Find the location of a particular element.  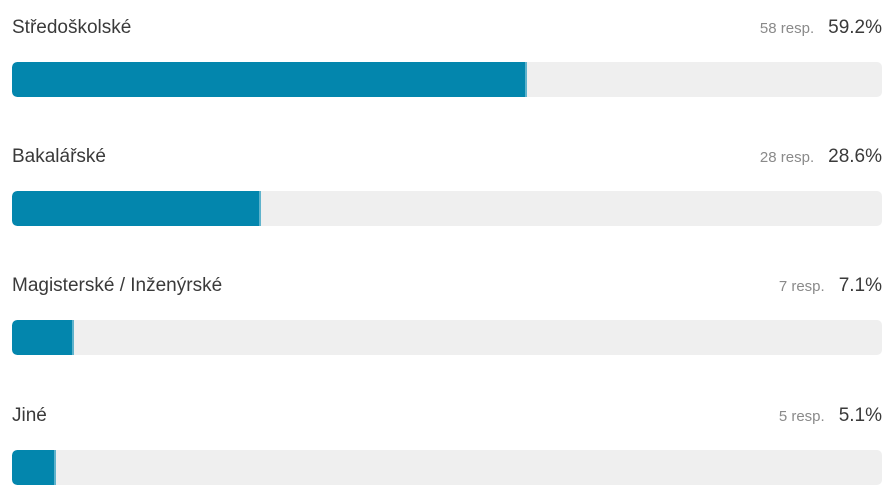

response-percent: 7.1% is located at coordinates (860, 285).